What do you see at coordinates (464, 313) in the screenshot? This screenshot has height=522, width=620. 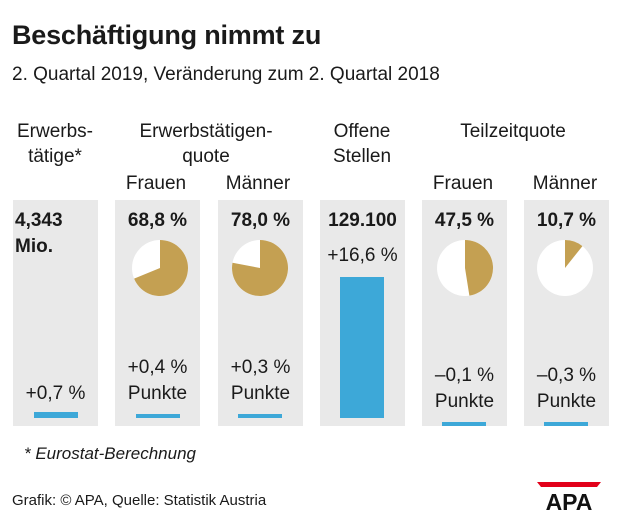 I see `panel-teilzeit-frauen` at bounding box center [464, 313].